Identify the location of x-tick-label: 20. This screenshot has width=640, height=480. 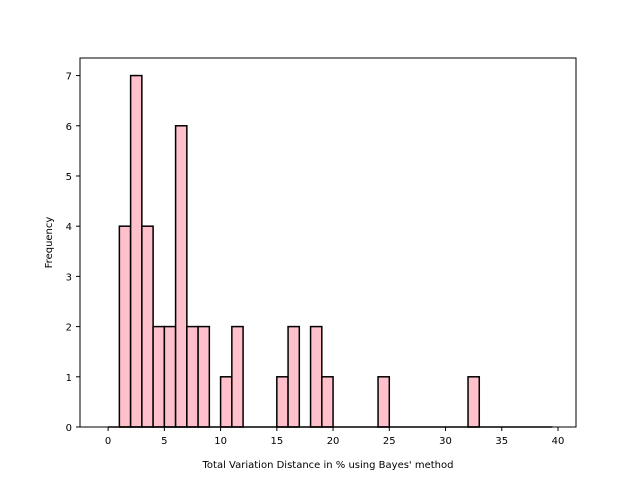
(333, 441).